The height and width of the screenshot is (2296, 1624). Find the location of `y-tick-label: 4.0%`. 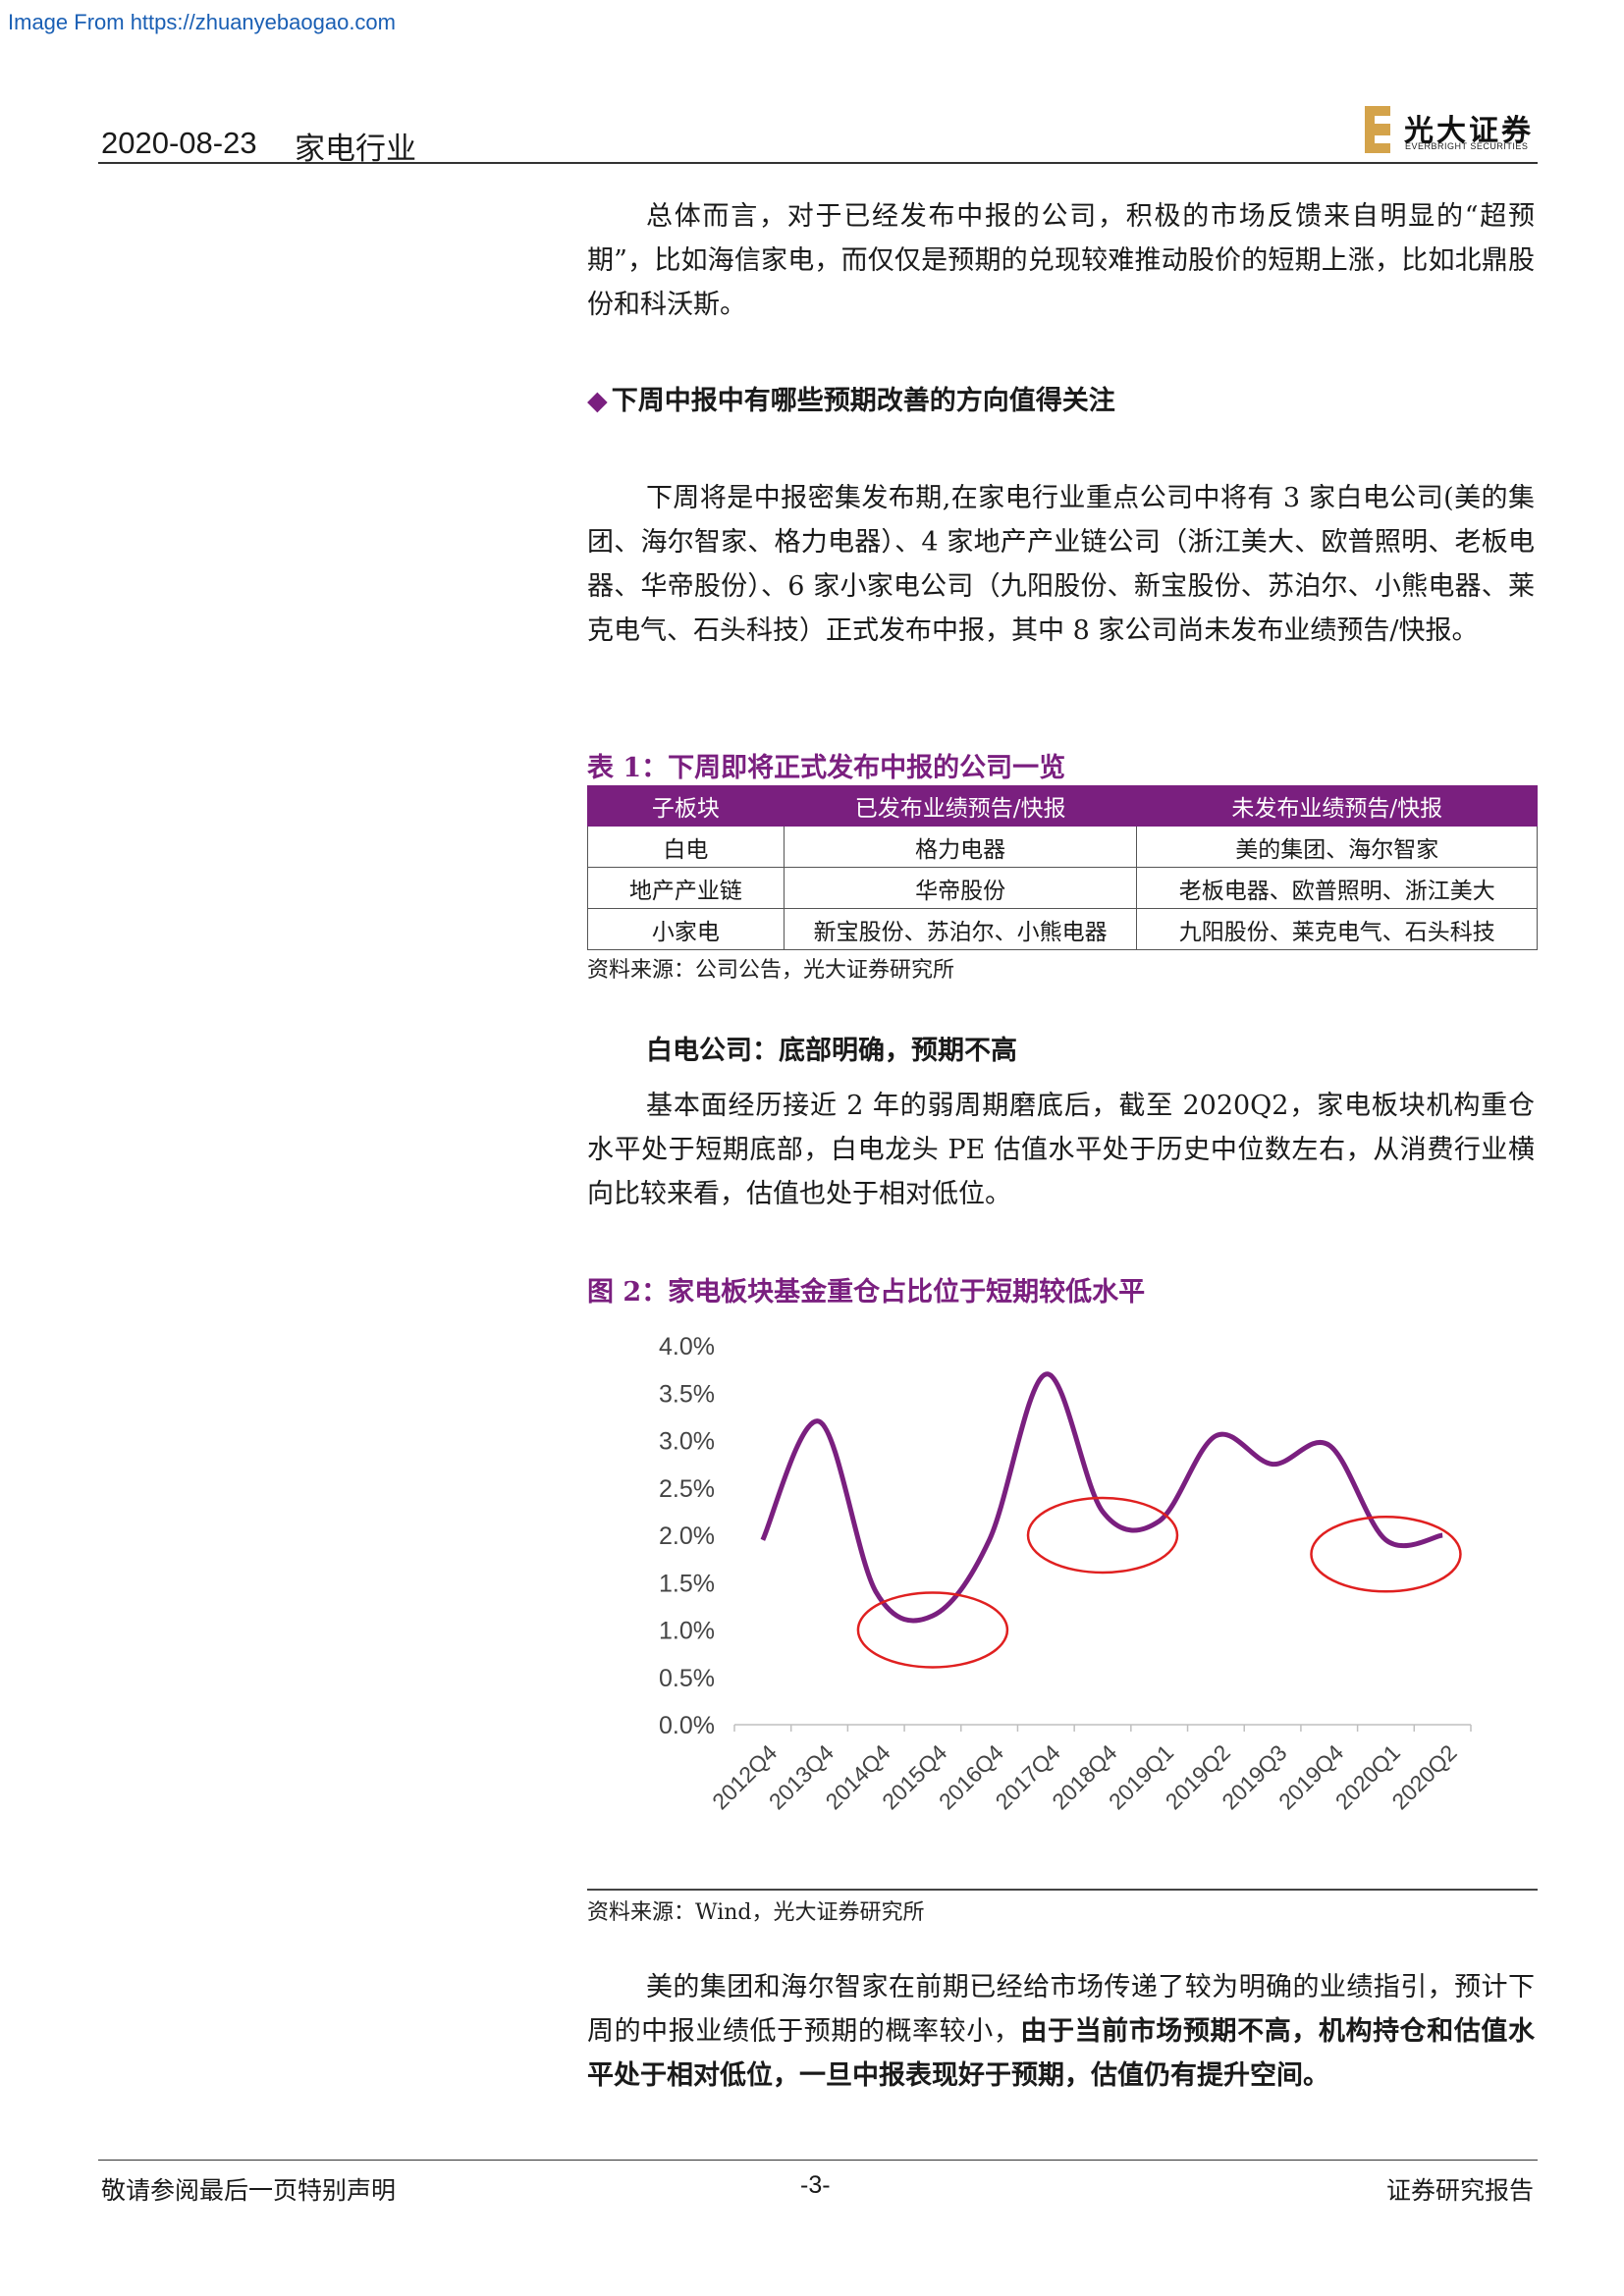

y-tick-label: 4.0% is located at coordinates (687, 1347).